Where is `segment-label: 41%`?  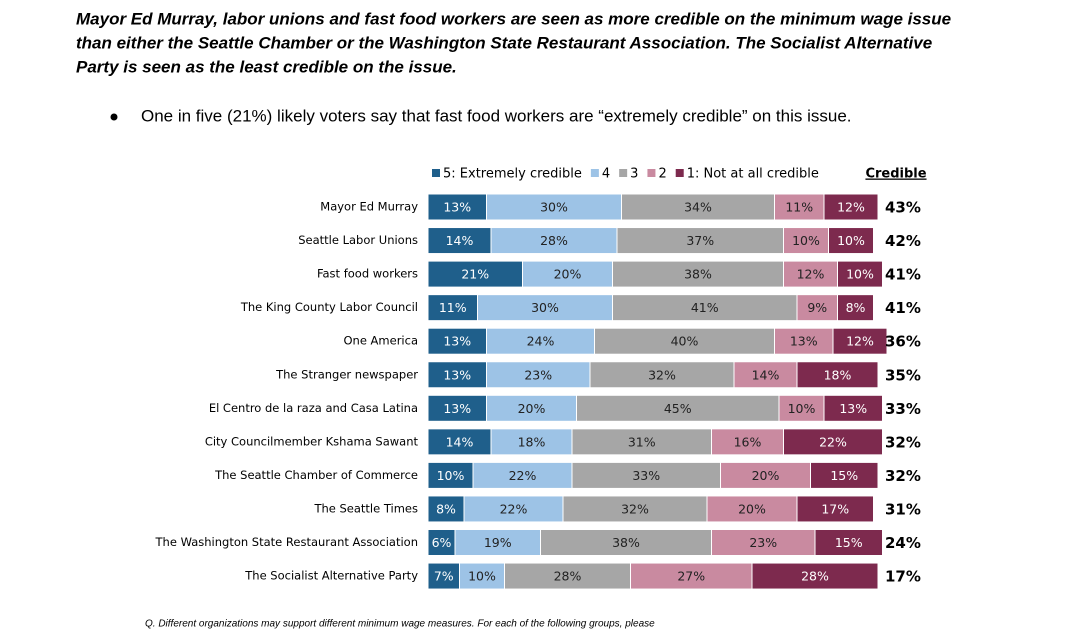 segment-label: 41% is located at coordinates (705, 307).